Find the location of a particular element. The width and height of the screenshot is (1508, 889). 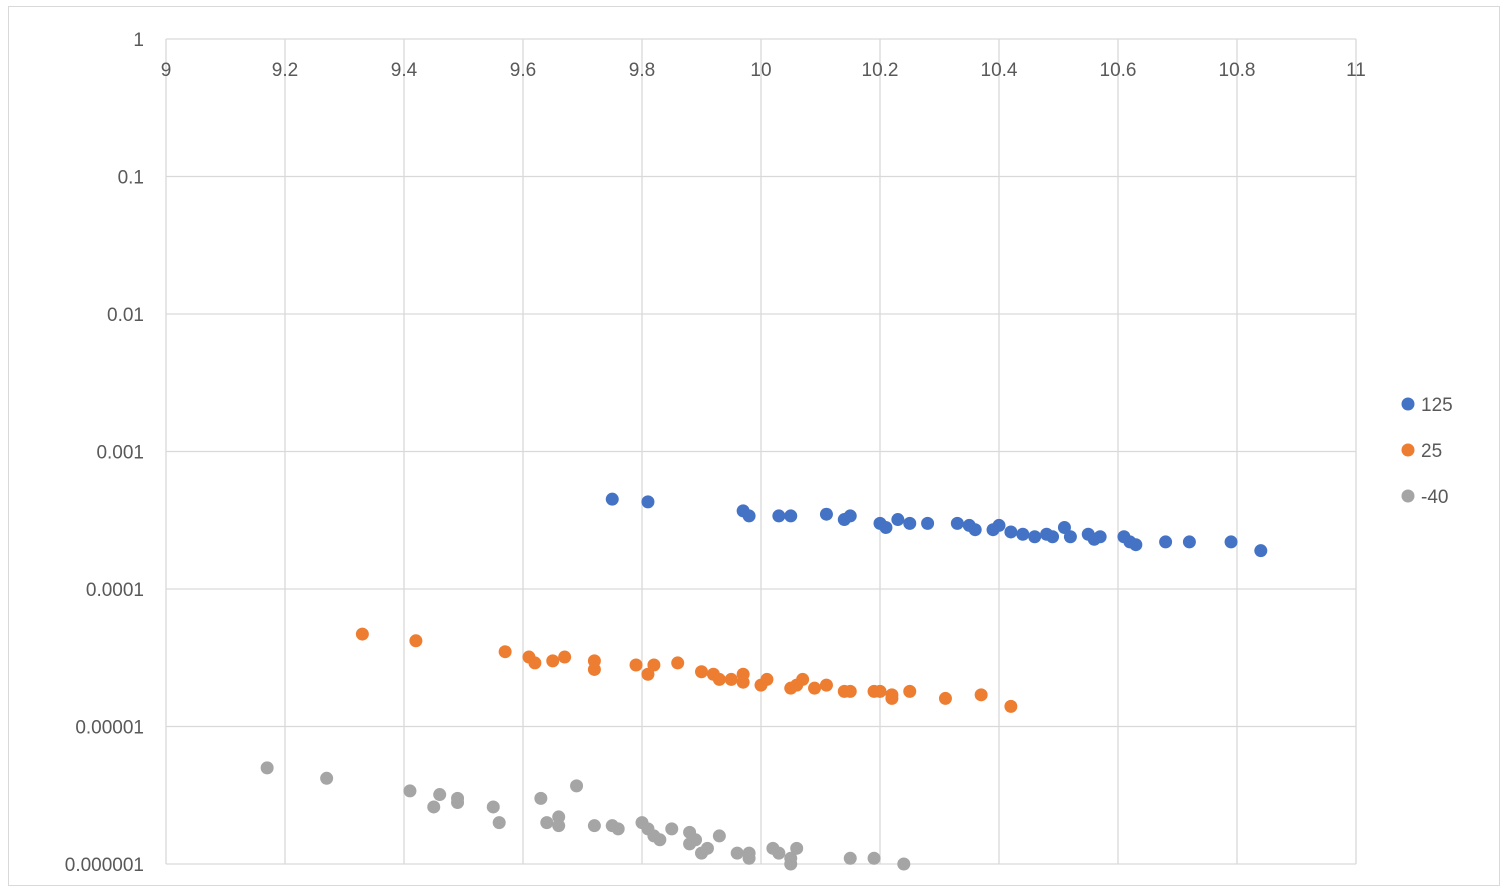

y-tick-label: 0.01 is located at coordinates (125, 315).